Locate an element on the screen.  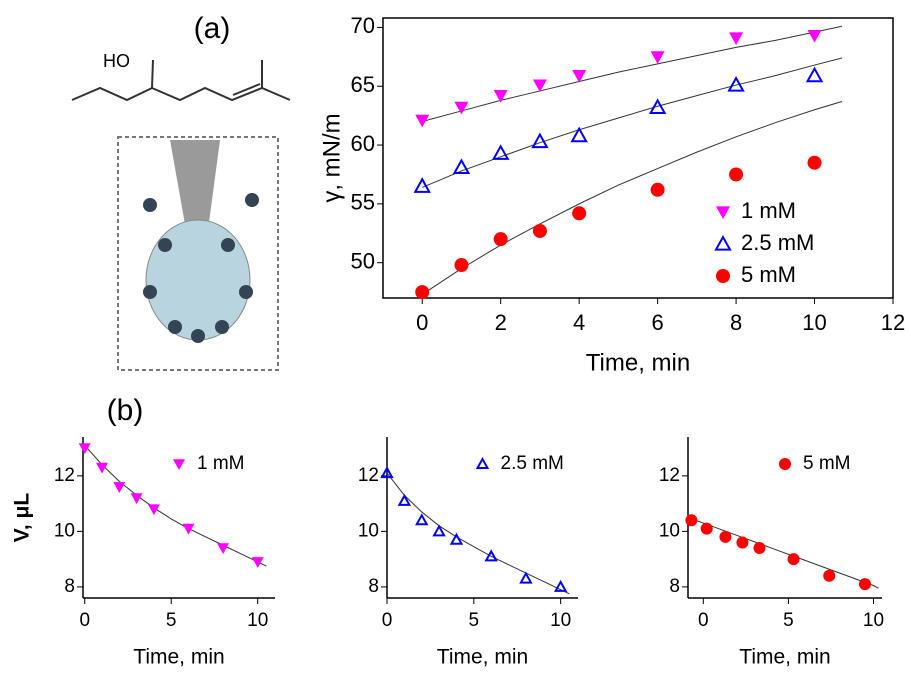
molecule-label: HO is located at coordinates (116, 61).